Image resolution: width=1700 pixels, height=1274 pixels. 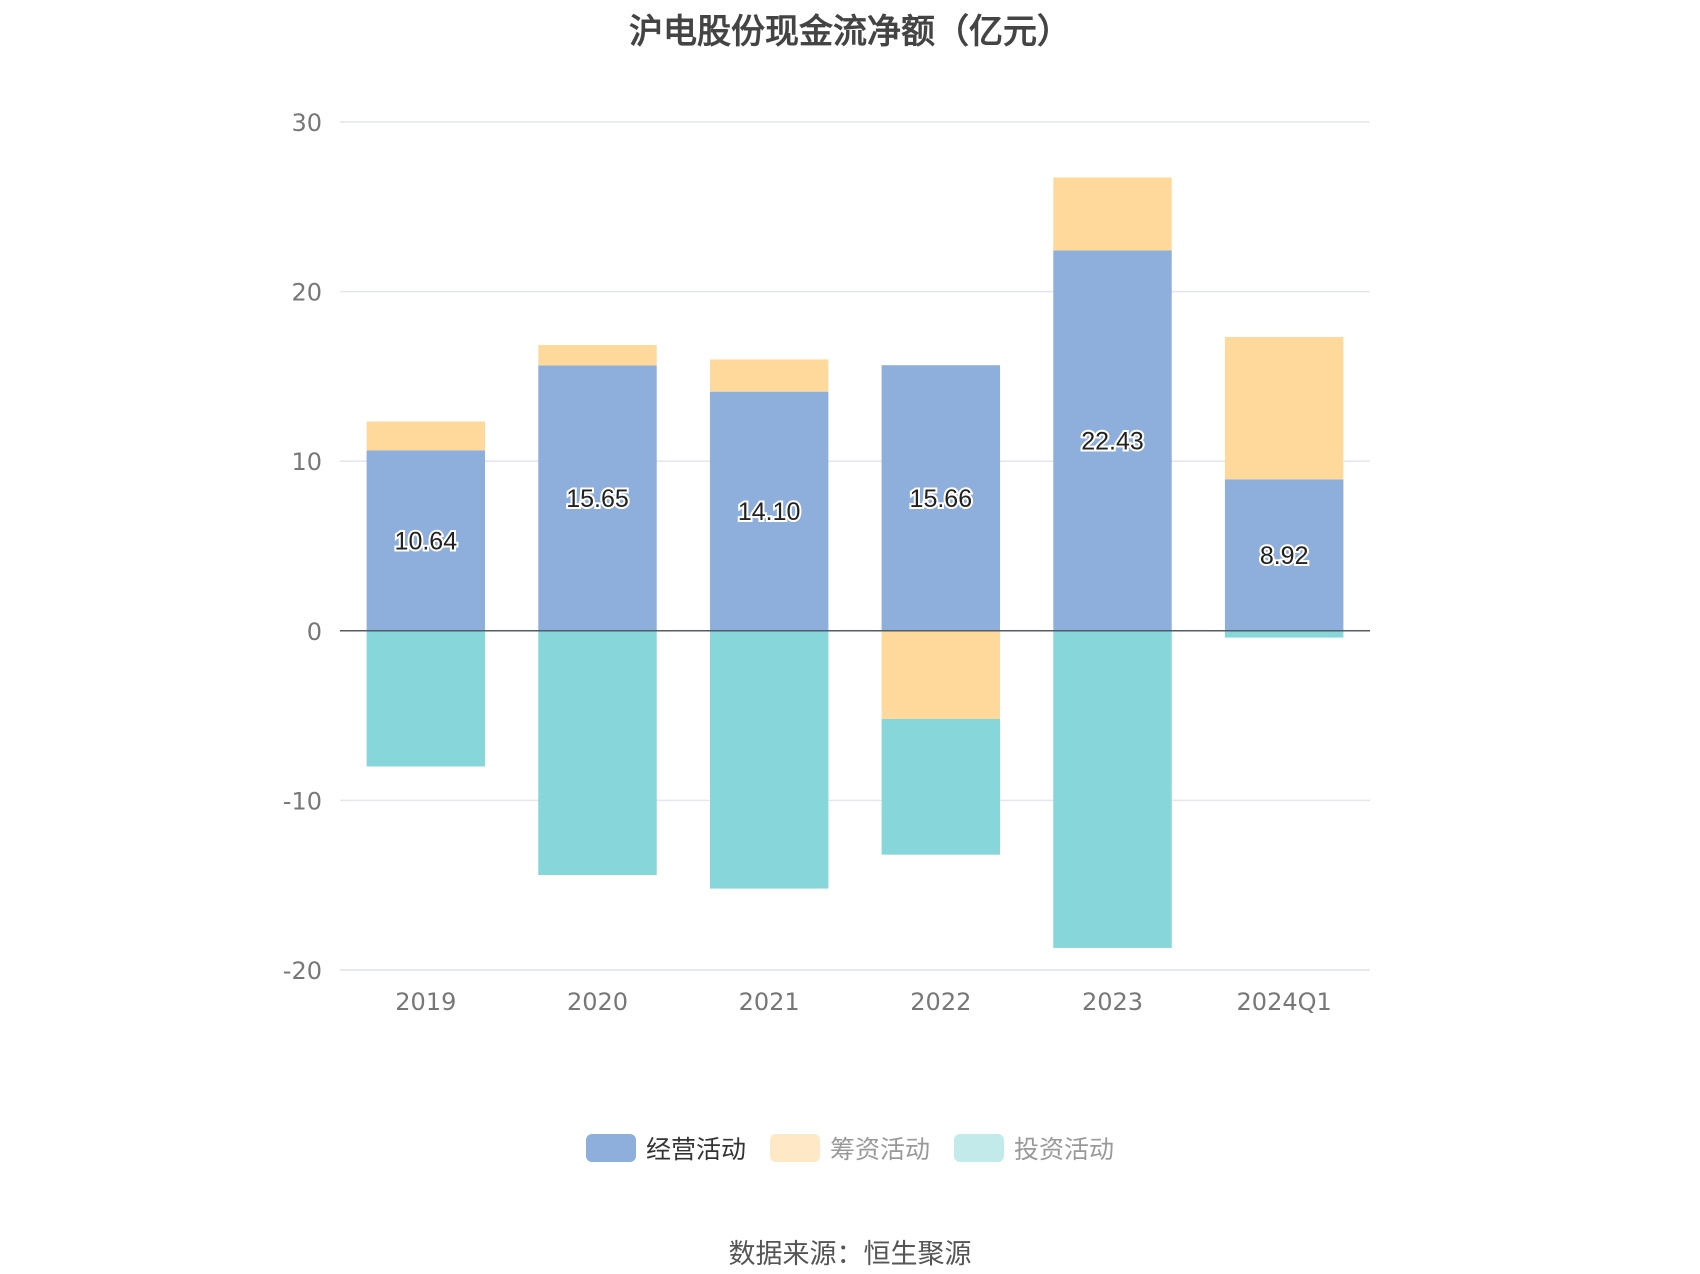 What do you see at coordinates (302, 971) in the screenshot?
I see `y-tick-label: -20` at bounding box center [302, 971].